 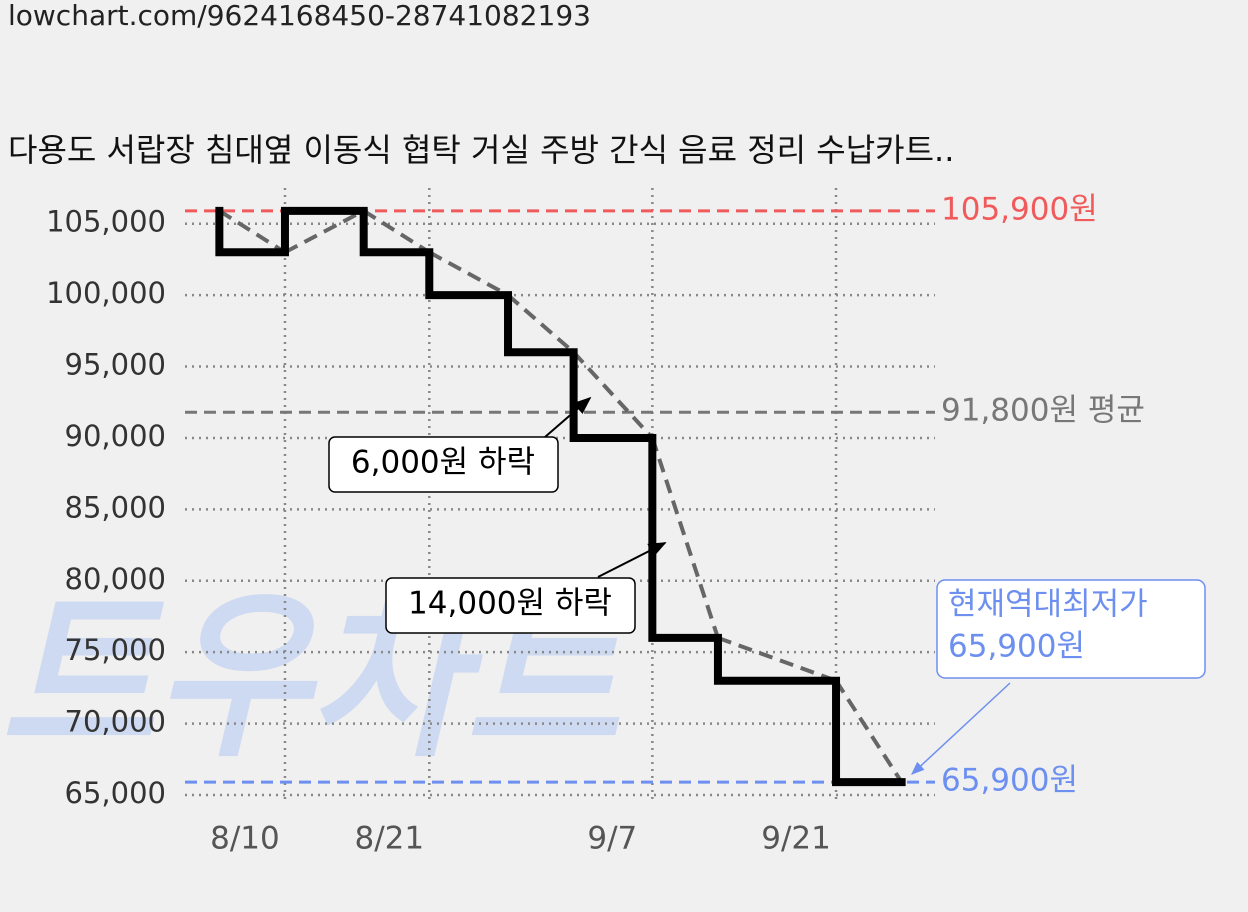 I want to click on chart-title: 다용도 서랍장 침대옆 이동식 협탁 거실 주방 간식 음료 정리 수납카트.., so click(x=481, y=150).